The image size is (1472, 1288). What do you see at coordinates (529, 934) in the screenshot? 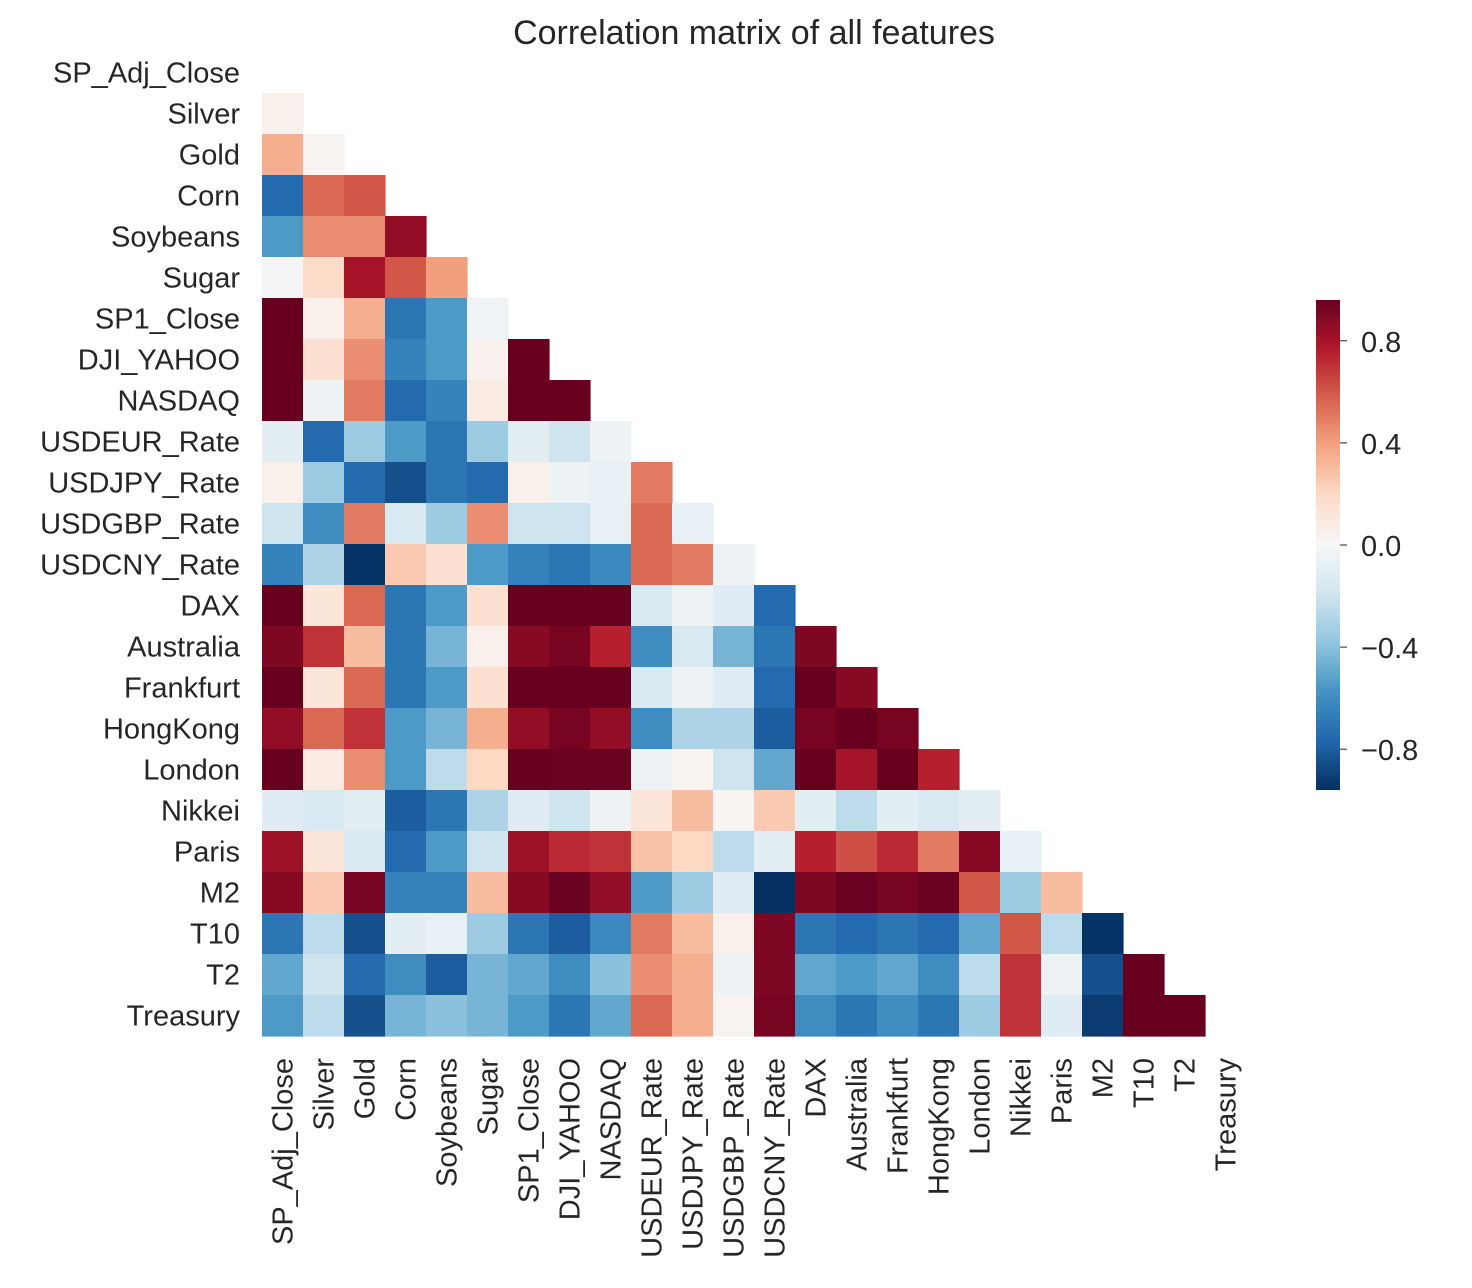
I see `heatmap-cell-T10-SP1_Close` at bounding box center [529, 934].